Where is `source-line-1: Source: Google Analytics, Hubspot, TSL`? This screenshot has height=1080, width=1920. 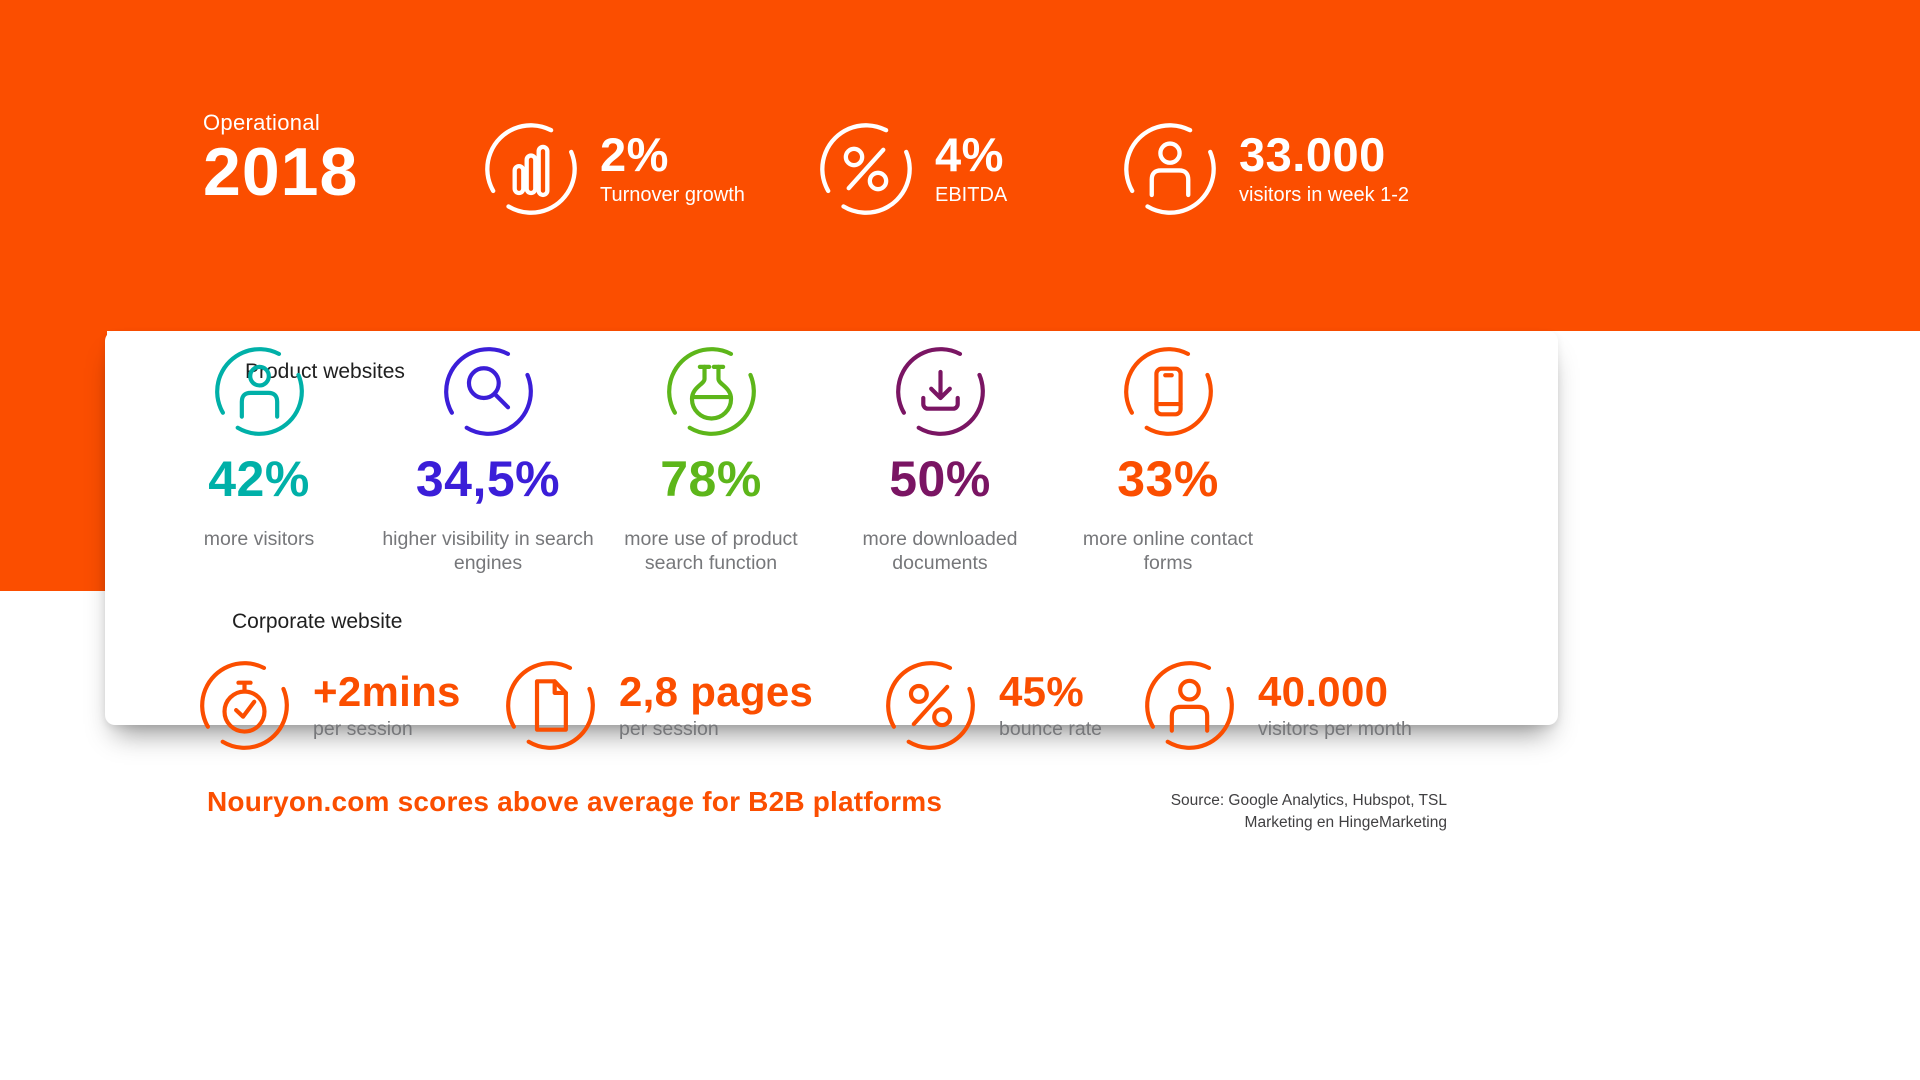 source-line-1: Source: Google Analytics, Hubspot, TSL is located at coordinates (1308, 800).